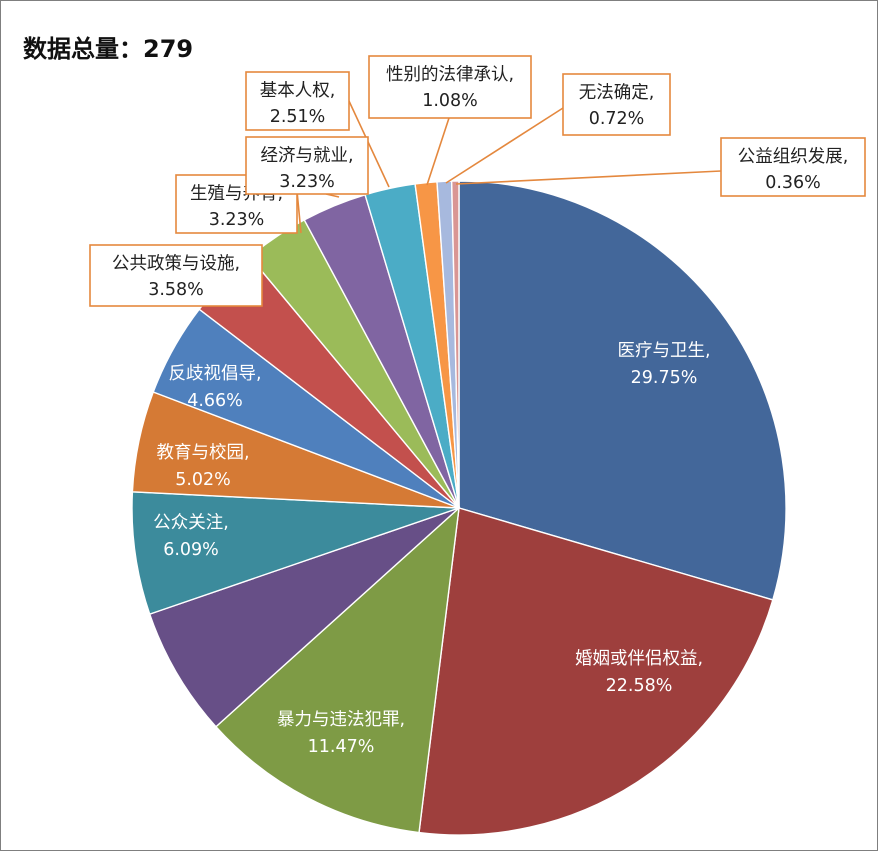 Image resolution: width=878 pixels, height=851 pixels. I want to click on callout-12: 无法确定, 0.72%, so click(616, 104).